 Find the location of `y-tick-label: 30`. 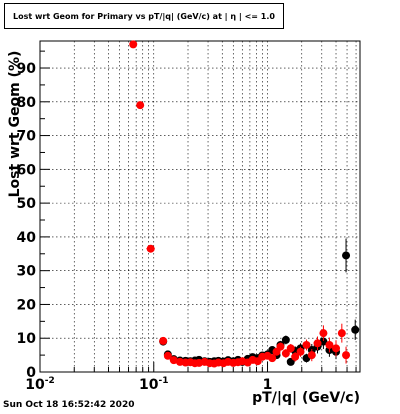

y-tick-label: 30 is located at coordinates (27, 272).